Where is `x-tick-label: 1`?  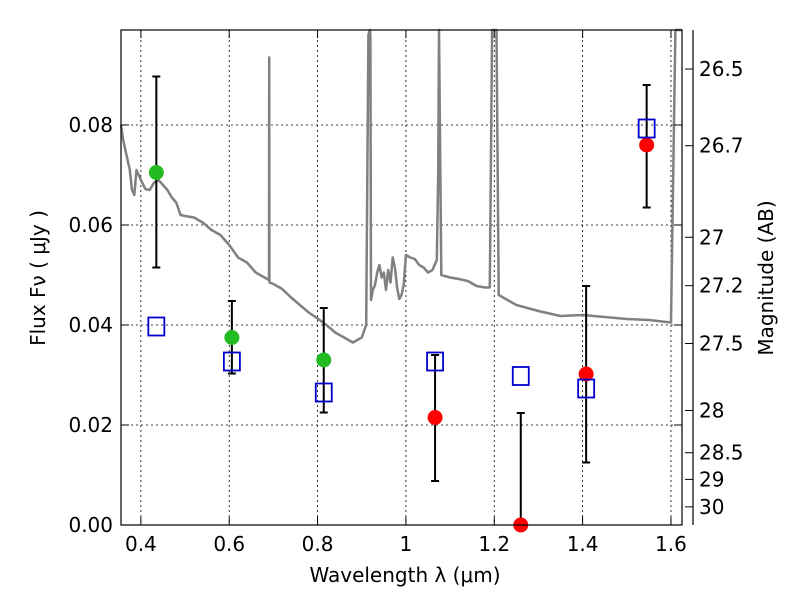 x-tick-label: 1 is located at coordinates (406, 544).